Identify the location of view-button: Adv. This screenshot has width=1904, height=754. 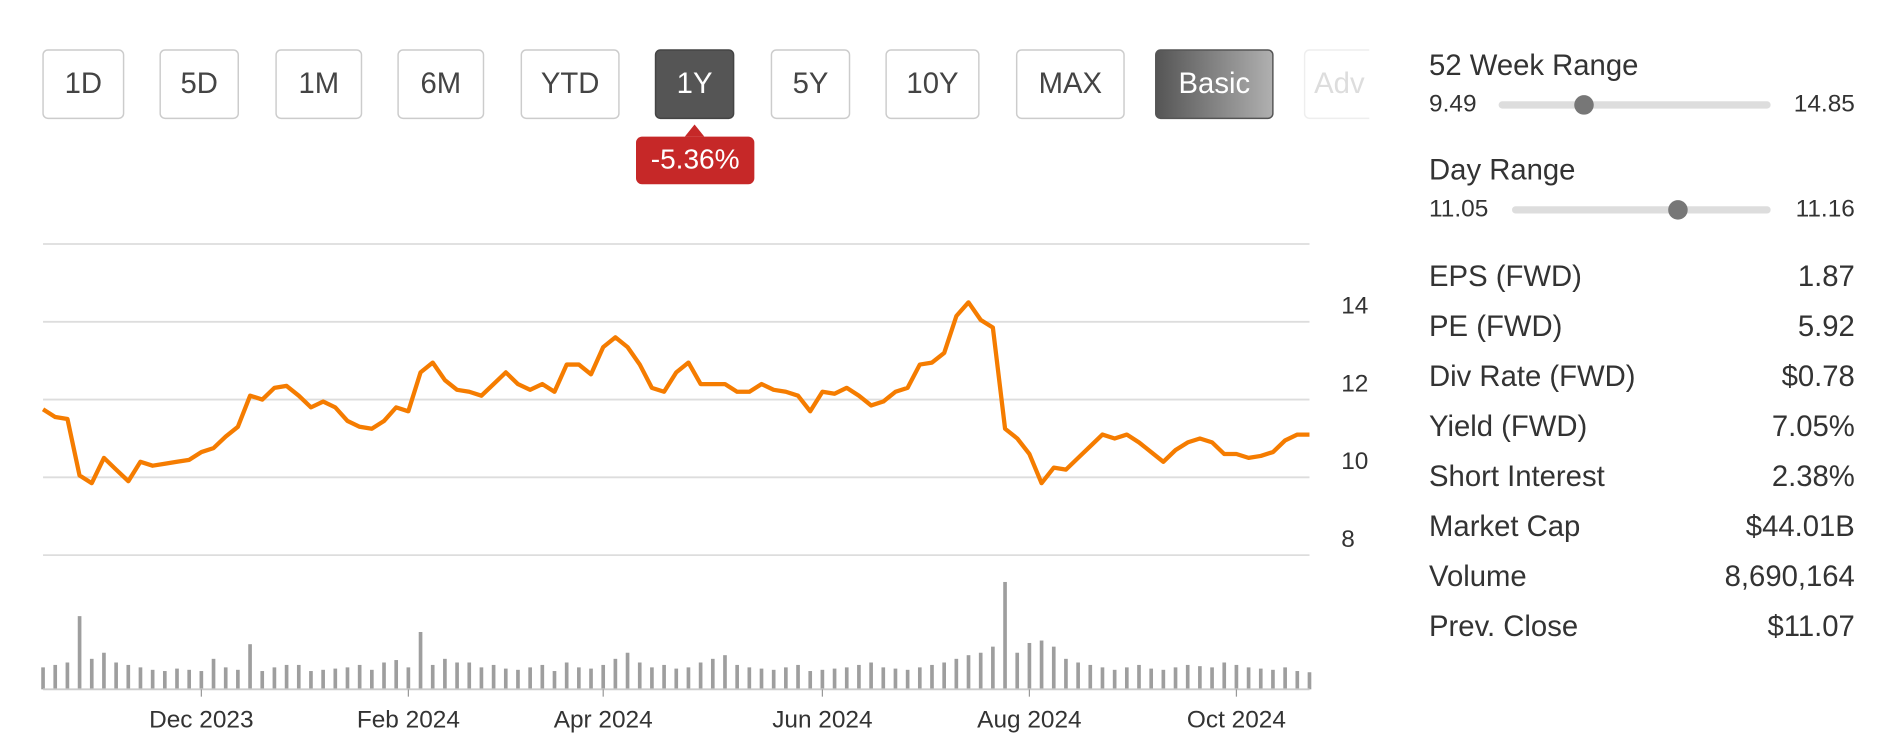
(1353, 84).